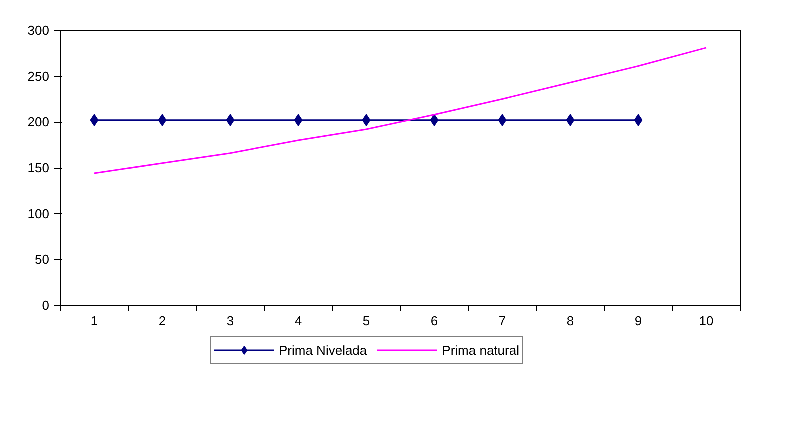  I want to click on x-tick-label: 5, so click(366, 321).